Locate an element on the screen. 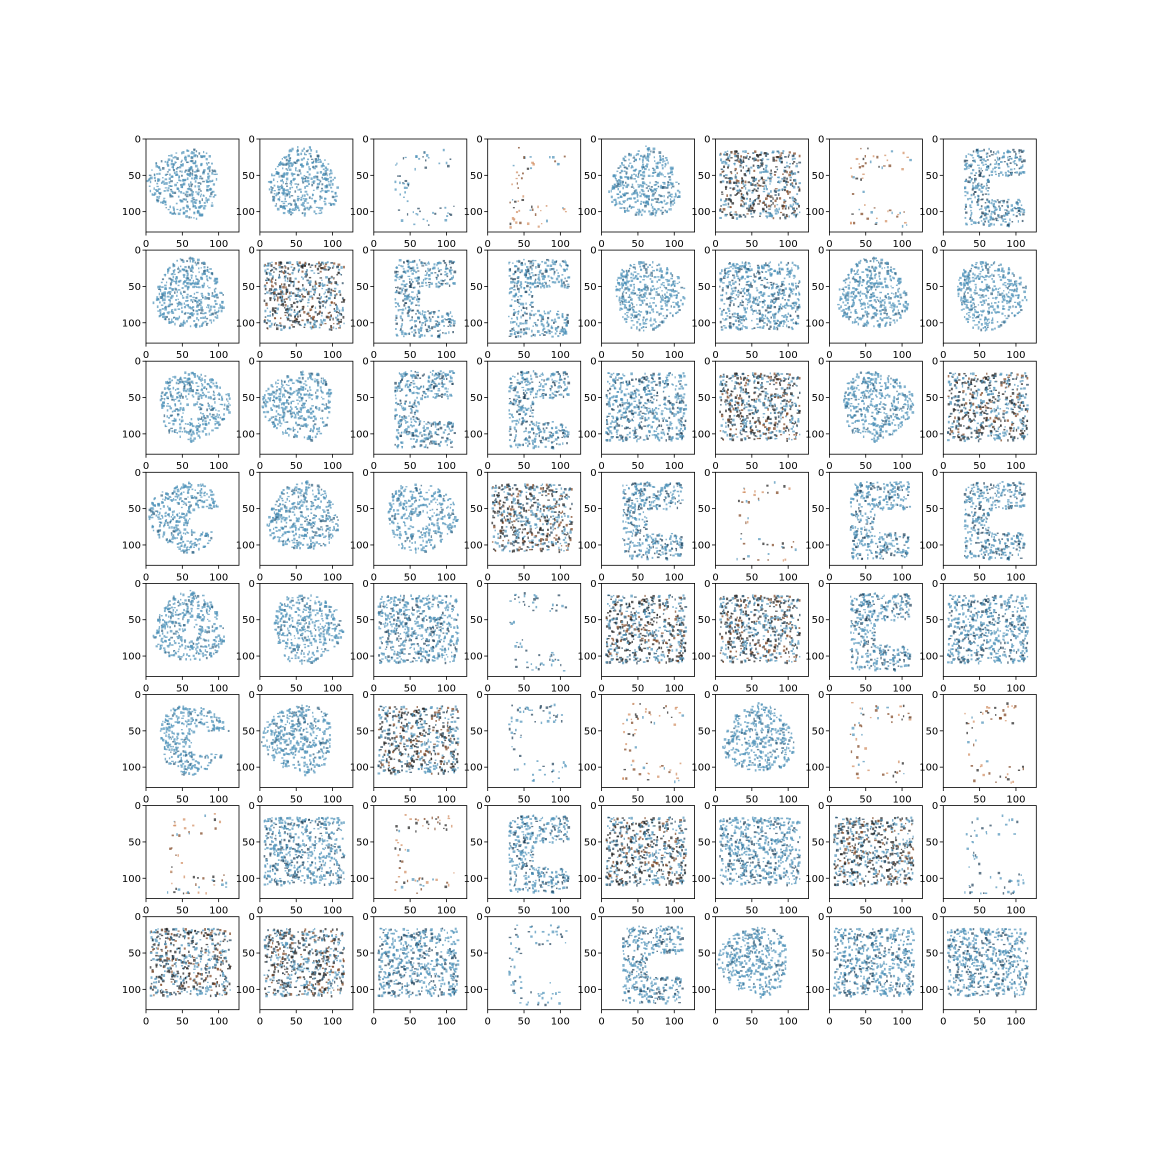 This screenshot has width=1152, height=1152. x-tick-label: 100 is located at coordinates (218, 355).